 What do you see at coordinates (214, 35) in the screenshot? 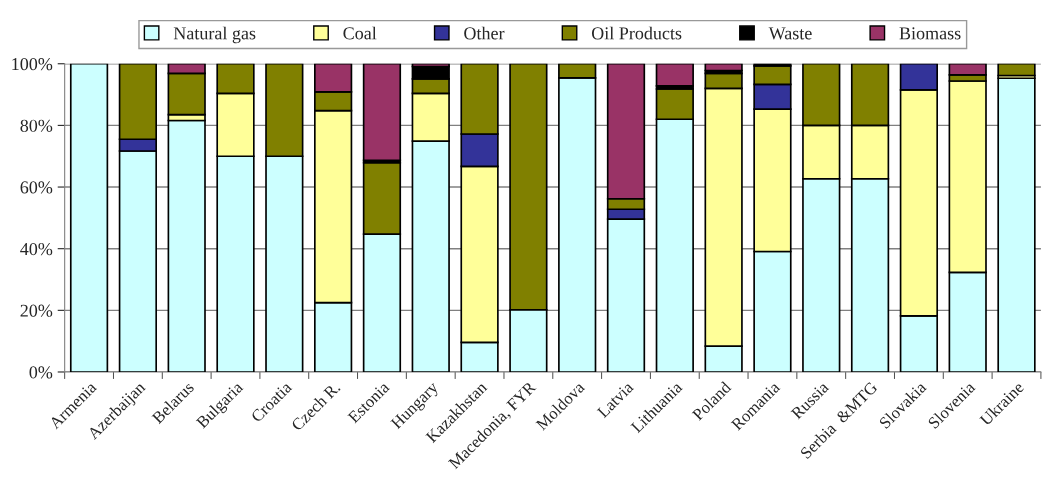
I see `legend-label: Natural gas` at bounding box center [214, 35].